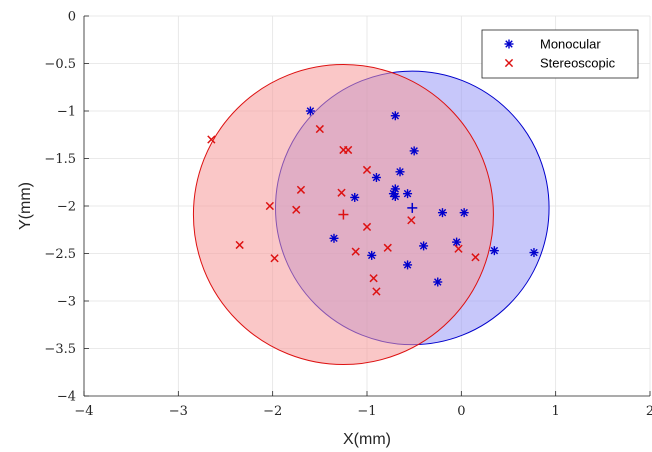 Image resolution: width=652 pixels, height=452 pixels. I want to click on legend: Monocular Stereoscopic, so click(560, 54).